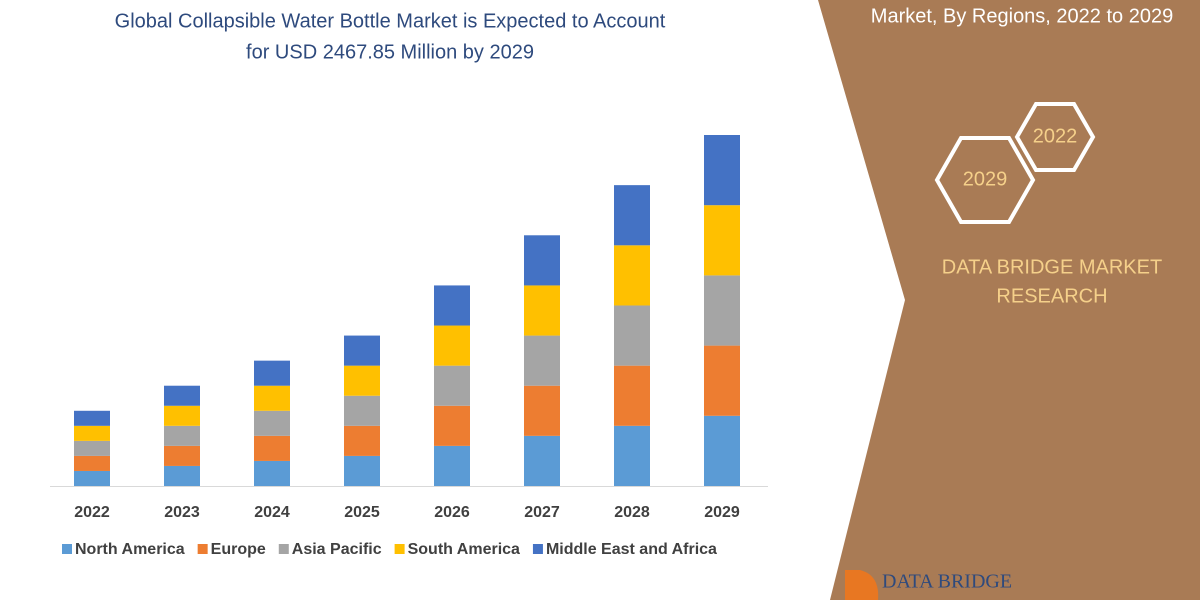  I want to click on legend-label: South America, so click(464, 549).